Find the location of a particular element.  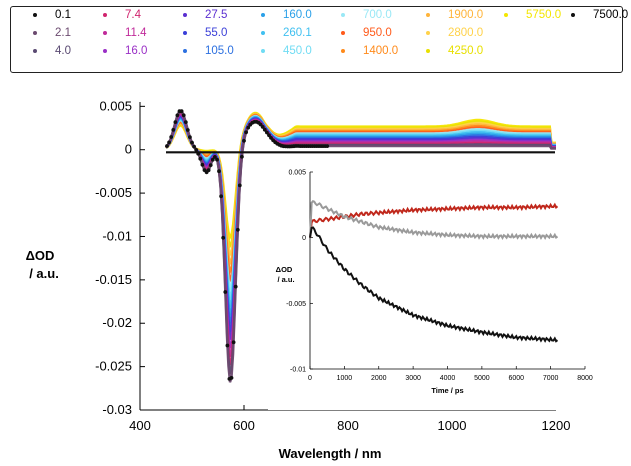

inset-x-tick-label: 6000 is located at coordinates (516, 378).